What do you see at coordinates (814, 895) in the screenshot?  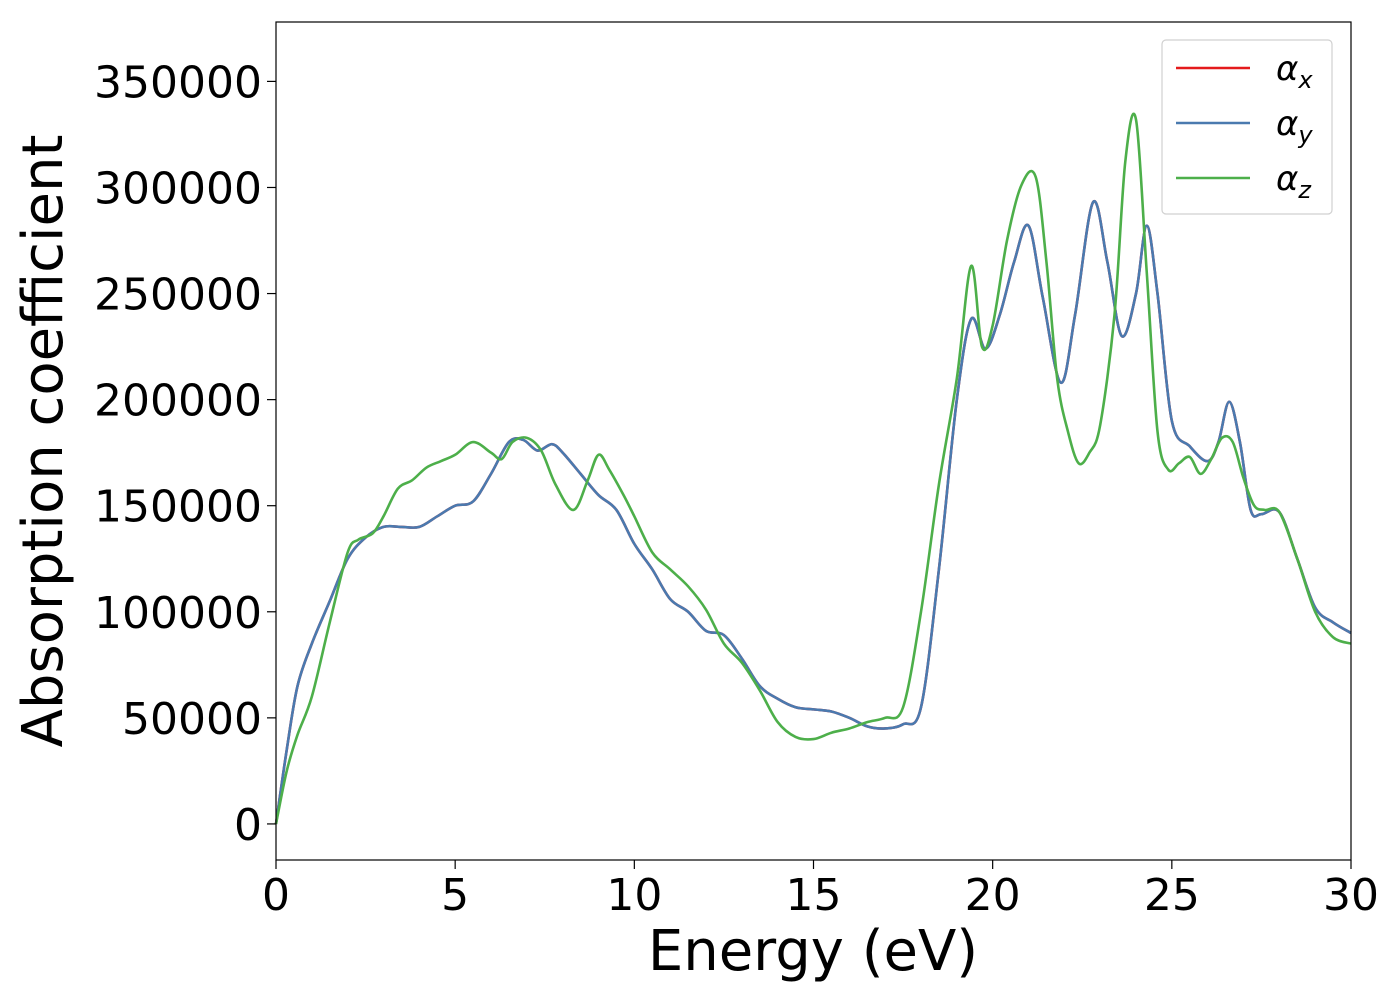 I see `x-tick-label: 15` at bounding box center [814, 895].